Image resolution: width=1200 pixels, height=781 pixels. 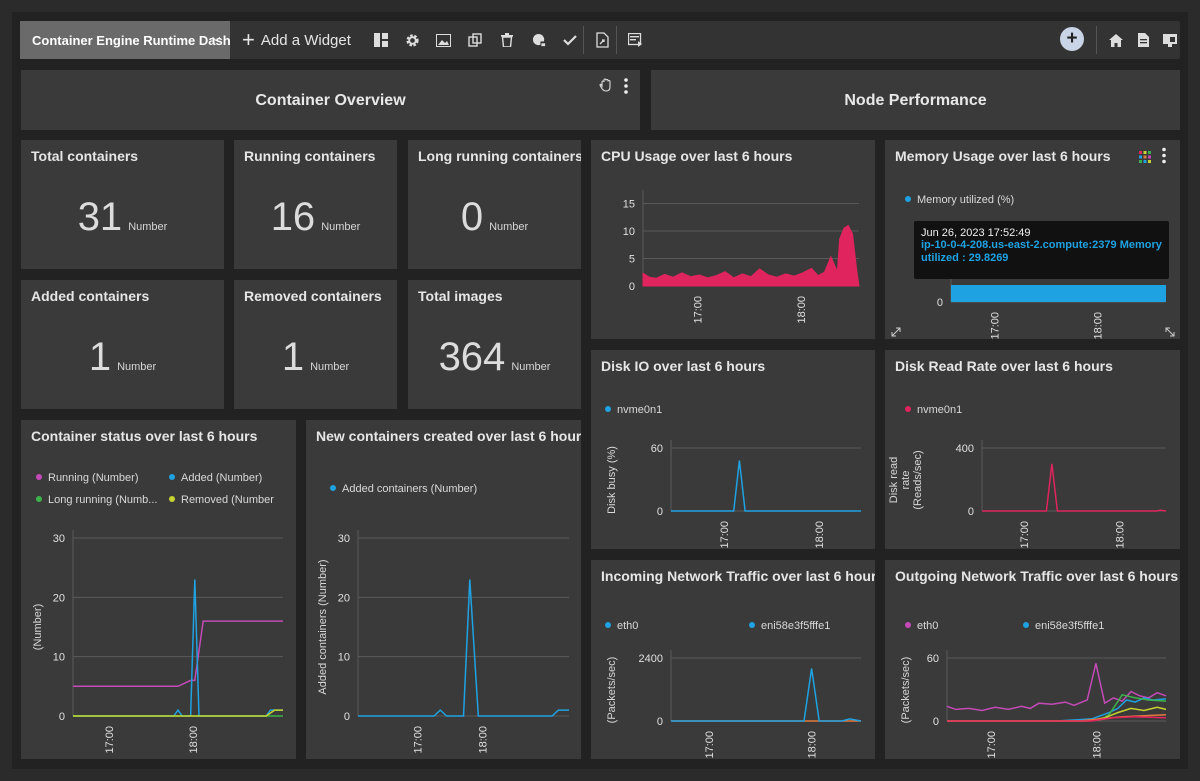 What do you see at coordinates (330, 100) in the screenshot?
I see `container-overview-section: Container Overview` at bounding box center [330, 100].